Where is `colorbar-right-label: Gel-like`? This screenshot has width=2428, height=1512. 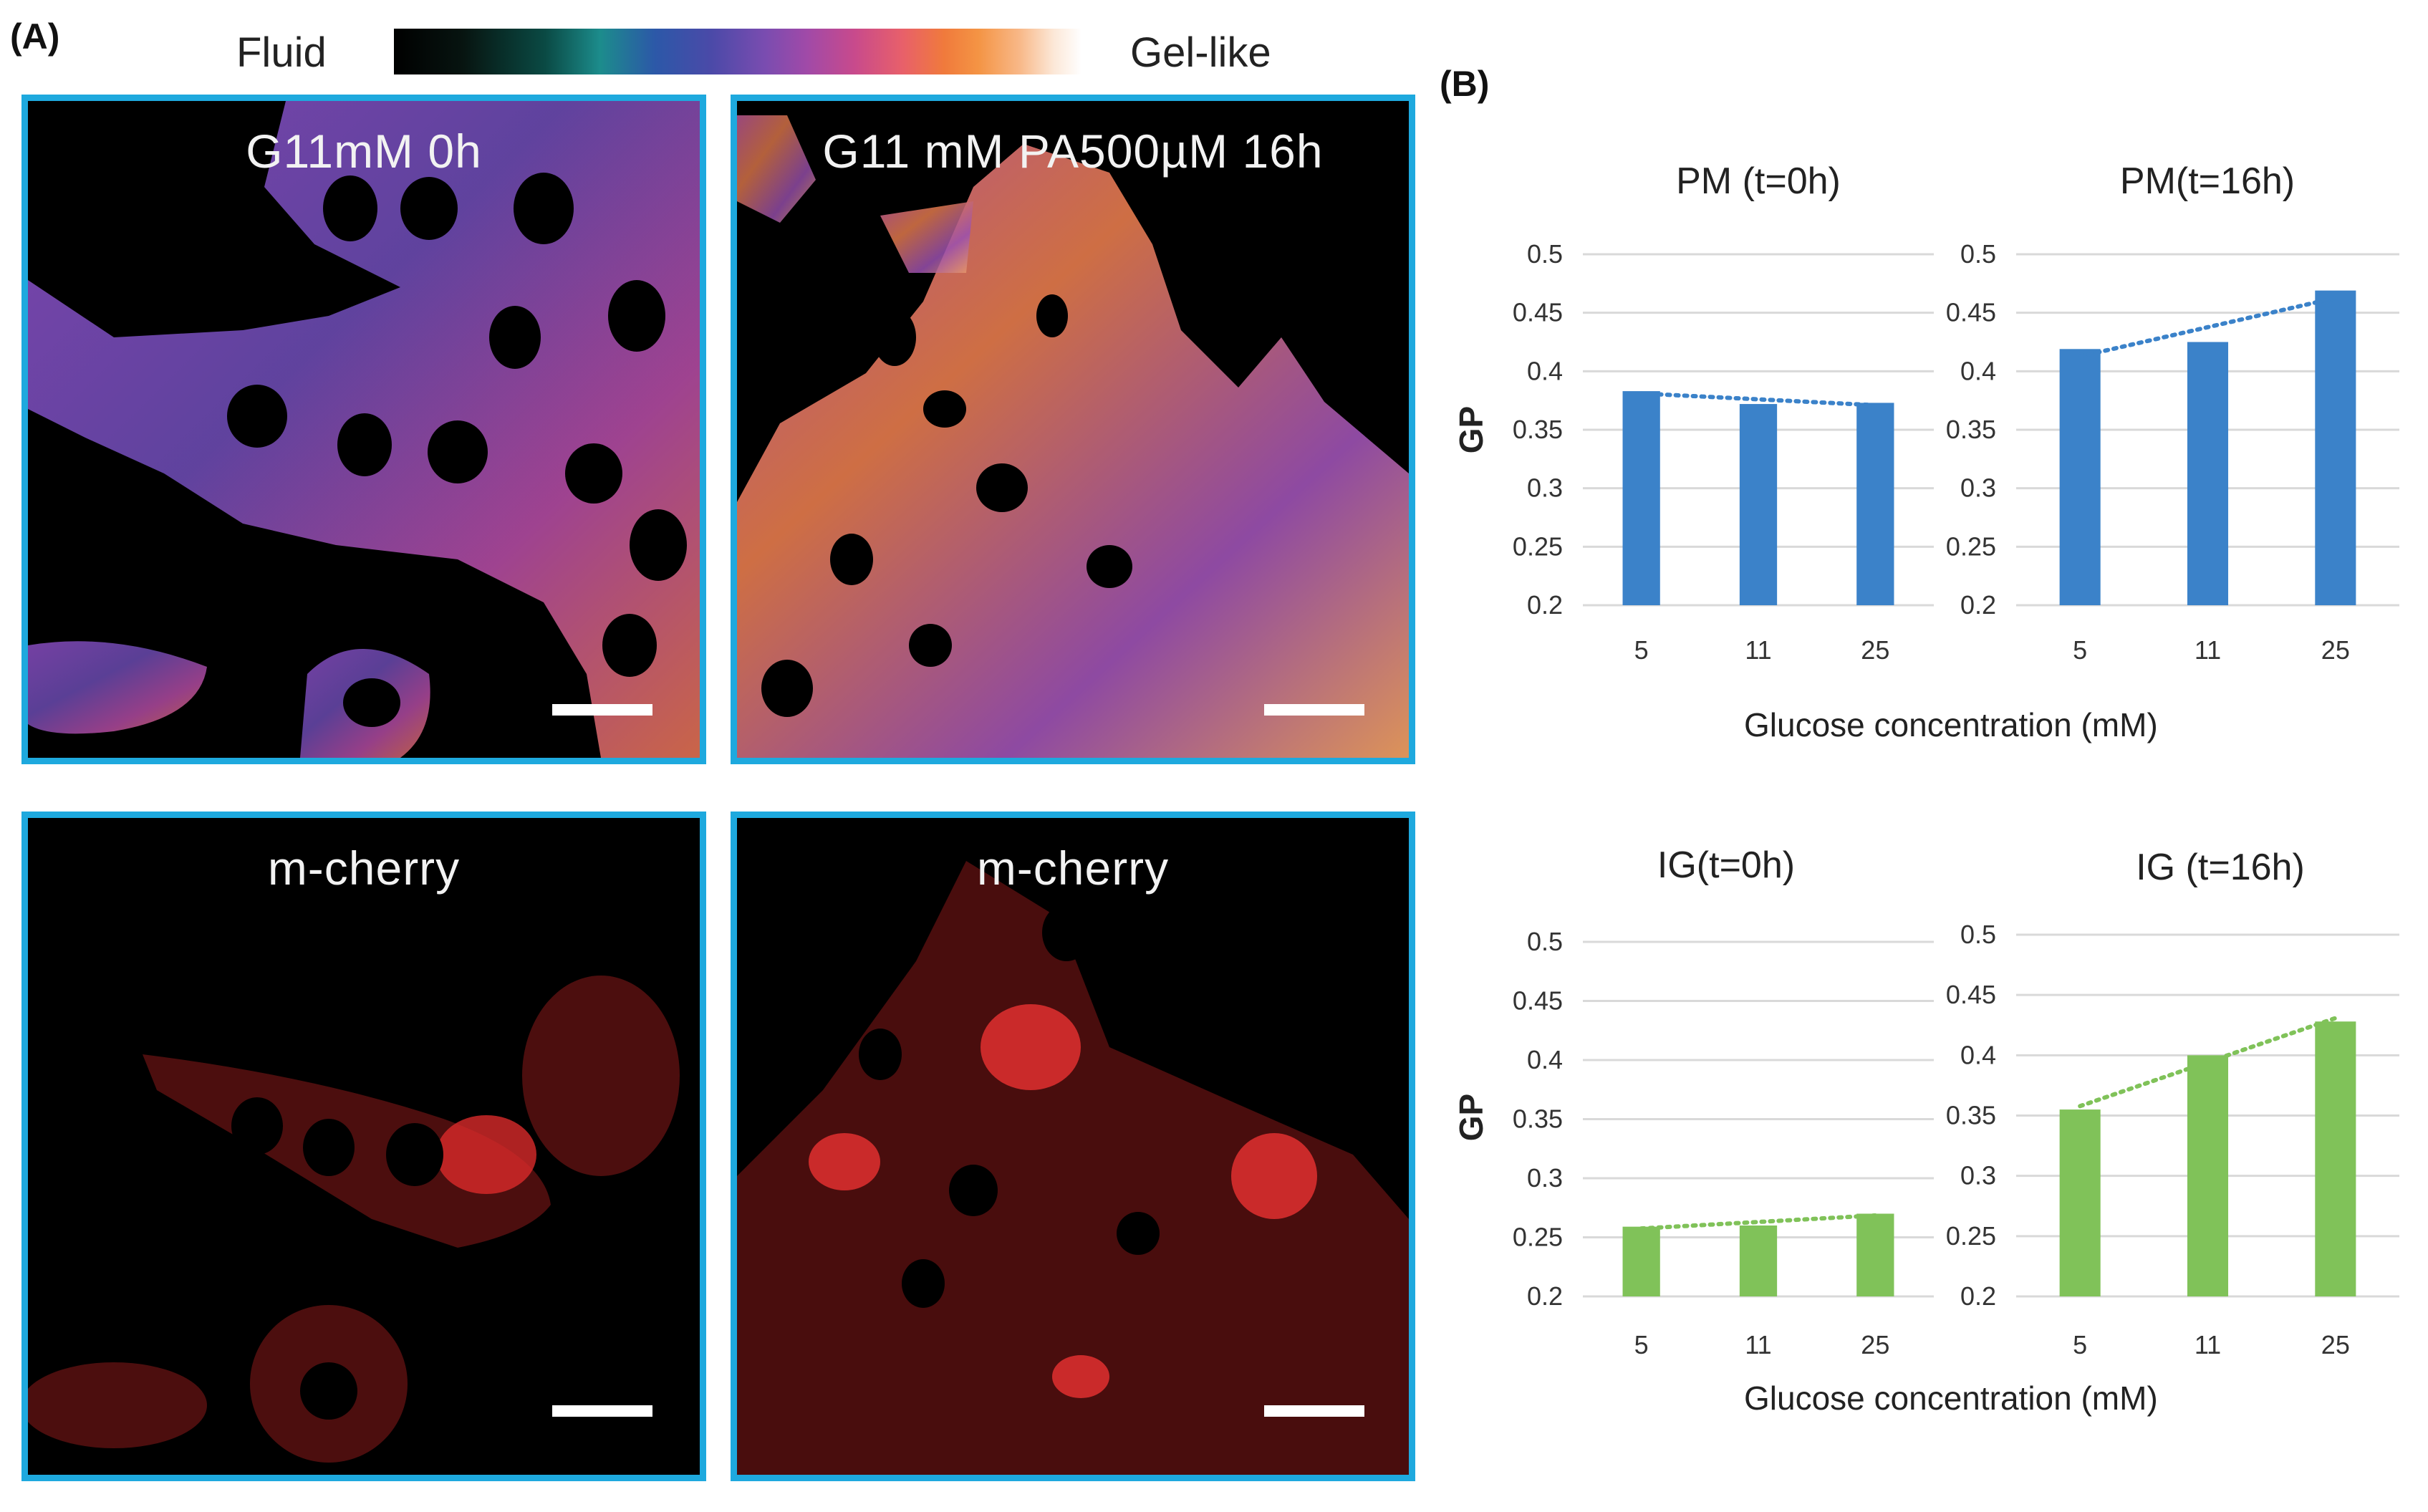
colorbar-right-label: Gel-like is located at coordinates (1200, 52).